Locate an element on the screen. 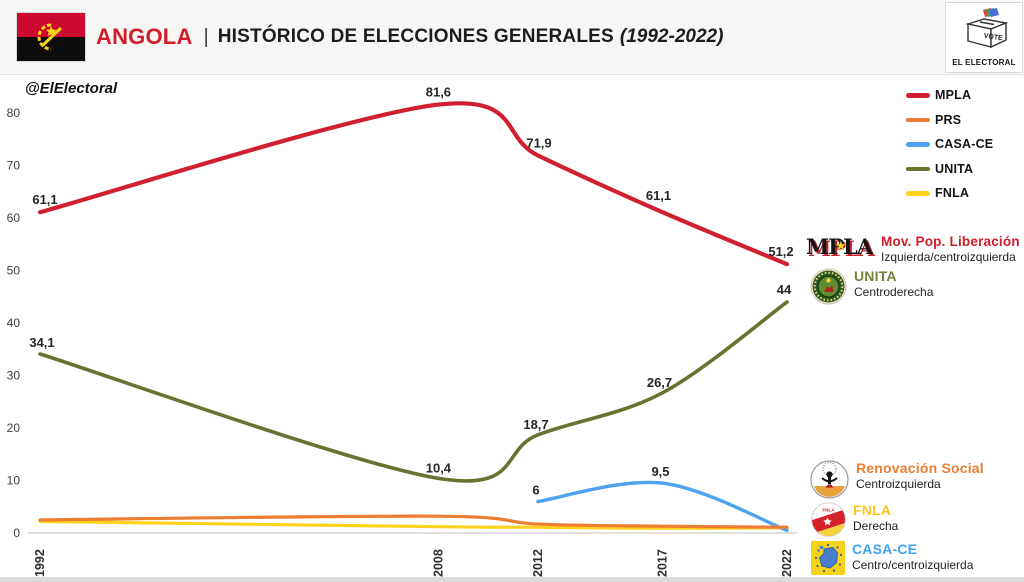  x-tick-label: 2008 is located at coordinates (438, 563).